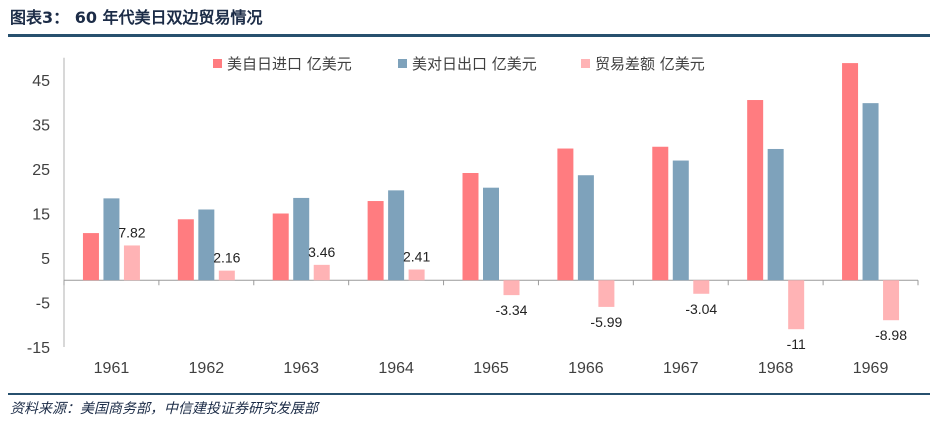 This screenshot has width=938, height=424. I want to click on legend-label: 贸易差额 亿美元, so click(650, 64).